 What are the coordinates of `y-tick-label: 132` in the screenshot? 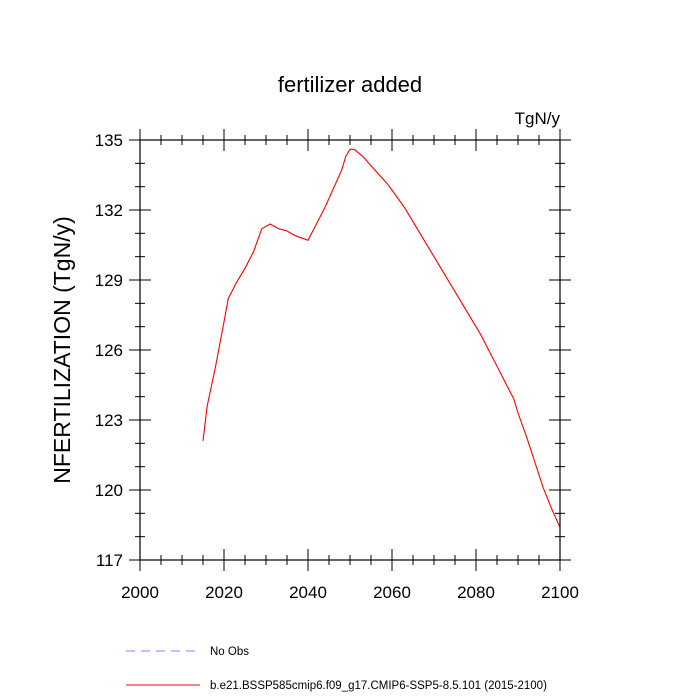 It's located at (109, 210).